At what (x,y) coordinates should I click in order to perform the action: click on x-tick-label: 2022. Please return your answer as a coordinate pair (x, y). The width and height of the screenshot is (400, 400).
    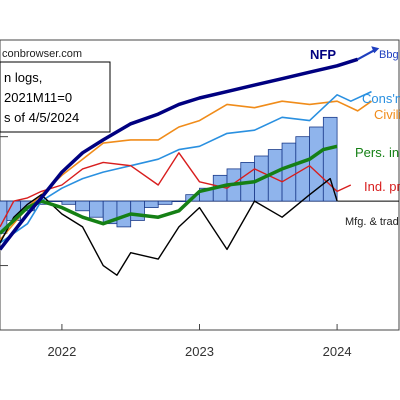
    Looking at the image, I should click on (61, 351).